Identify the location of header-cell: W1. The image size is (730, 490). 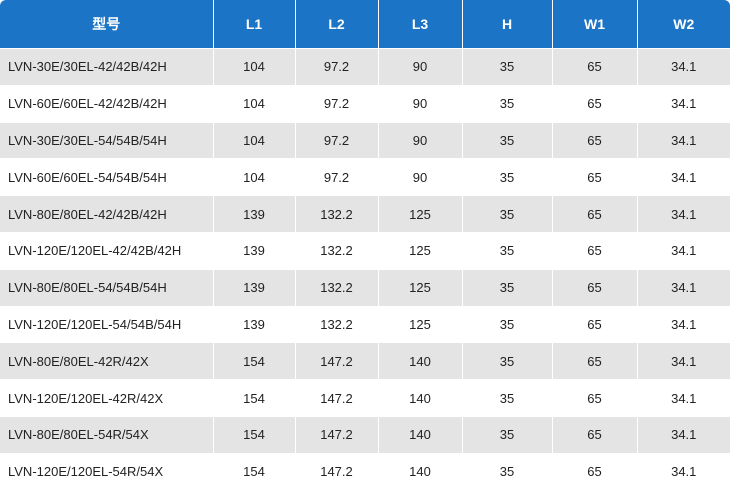
(594, 24).